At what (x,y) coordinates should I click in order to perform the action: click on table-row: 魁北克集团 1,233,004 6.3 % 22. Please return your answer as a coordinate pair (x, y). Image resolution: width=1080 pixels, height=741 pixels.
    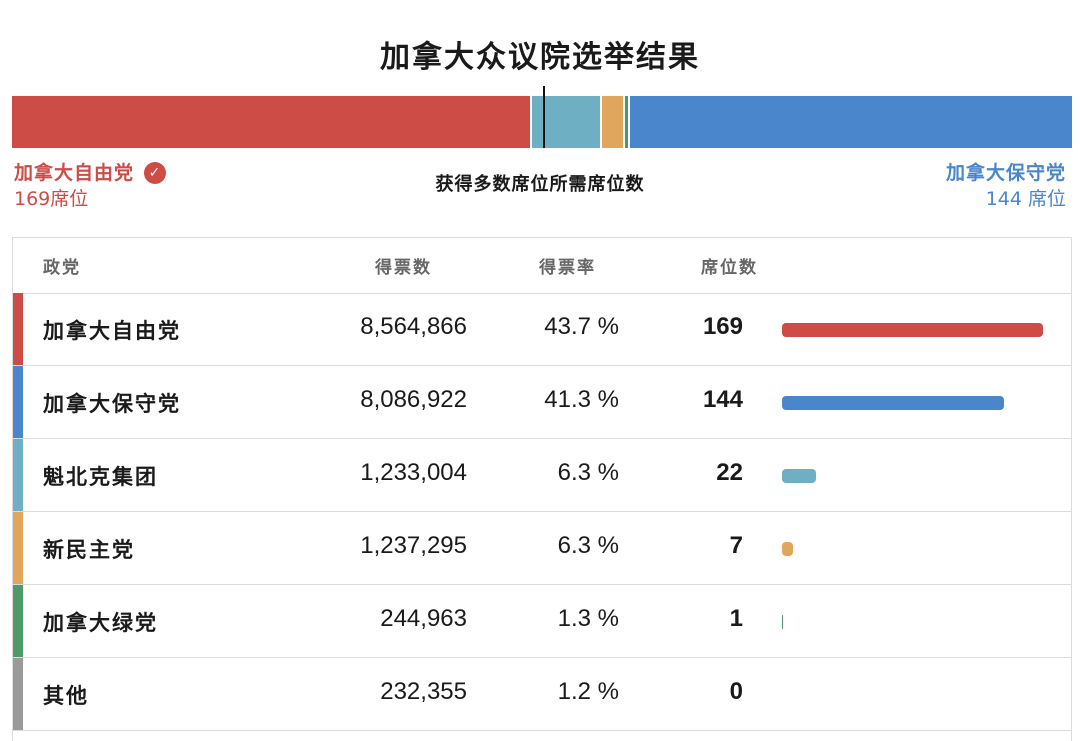
    Looking at the image, I should click on (542, 475).